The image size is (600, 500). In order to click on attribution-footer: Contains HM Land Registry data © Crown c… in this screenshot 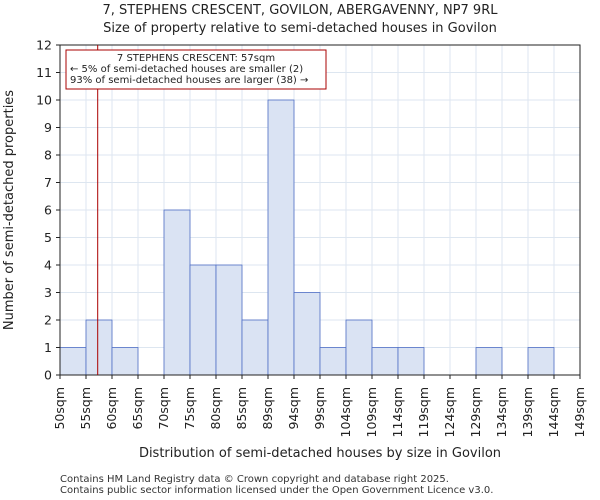, I will do `click(276, 485)`.